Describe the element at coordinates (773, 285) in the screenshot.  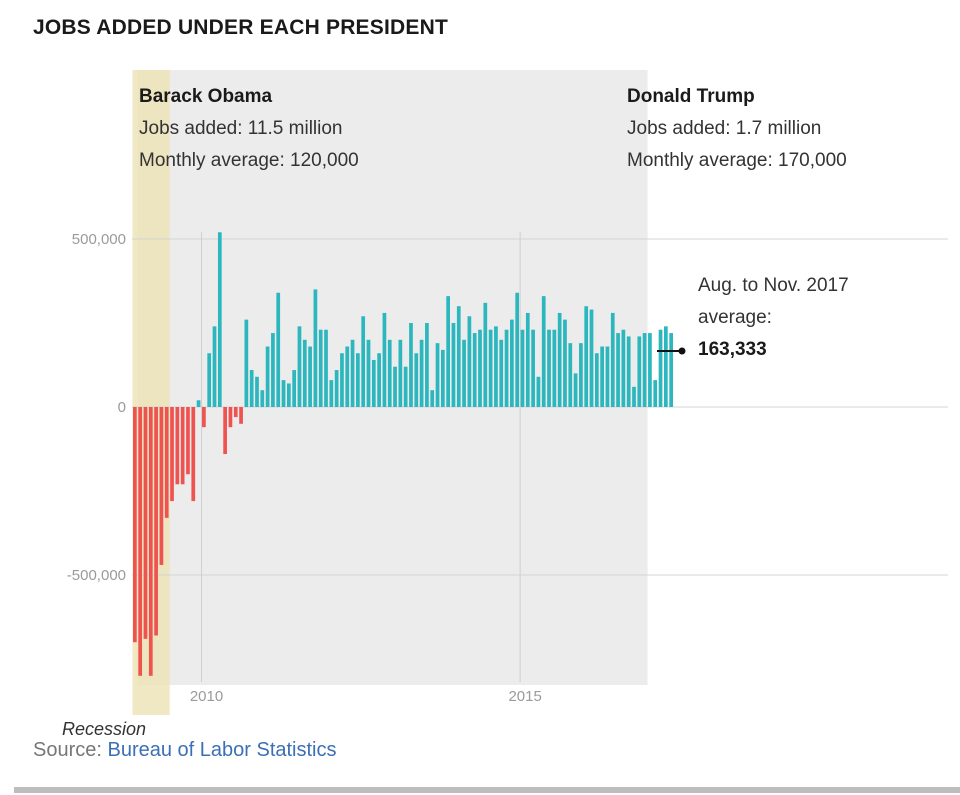
I see `average-annotation-period: Aug. to Nov. 2017` at that location.